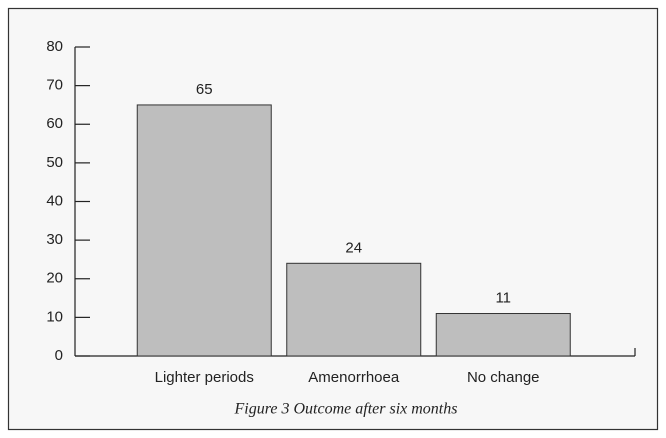  I want to click on data-label: 24, so click(353, 247).